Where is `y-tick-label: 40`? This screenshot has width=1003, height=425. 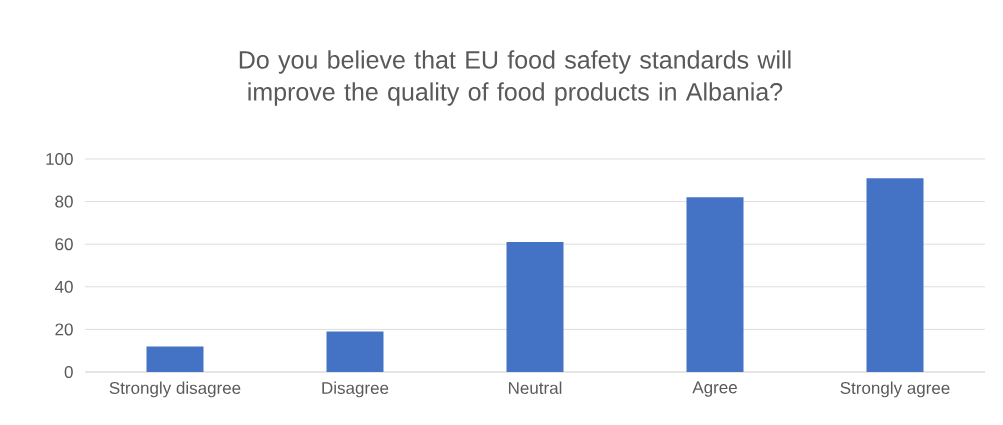 y-tick-label: 40 is located at coordinates (63, 286).